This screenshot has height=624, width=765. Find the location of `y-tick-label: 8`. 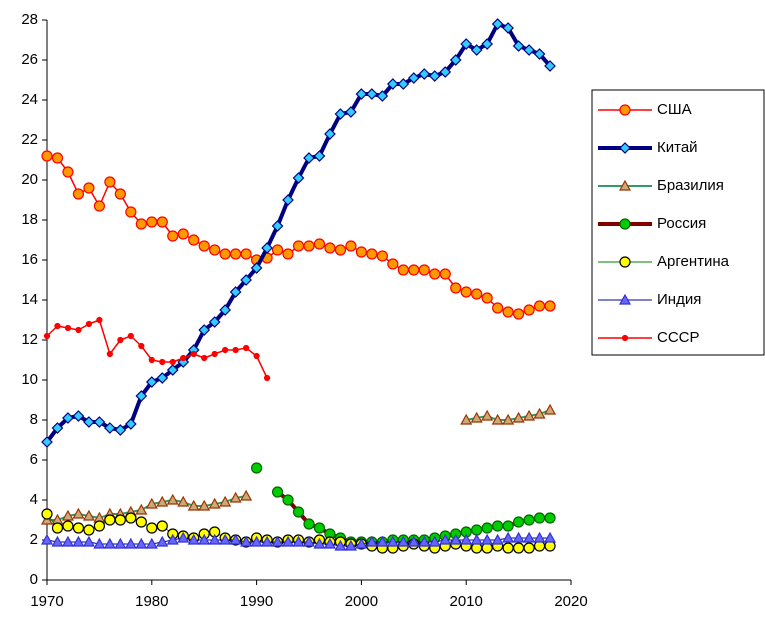

y-tick-label: 8 is located at coordinates (34, 419).